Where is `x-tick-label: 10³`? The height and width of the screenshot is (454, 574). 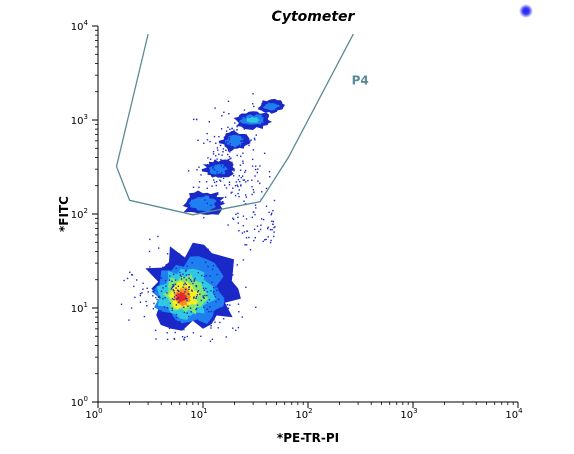 x-tick-label: 10³ is located at coordinates (408, 414).